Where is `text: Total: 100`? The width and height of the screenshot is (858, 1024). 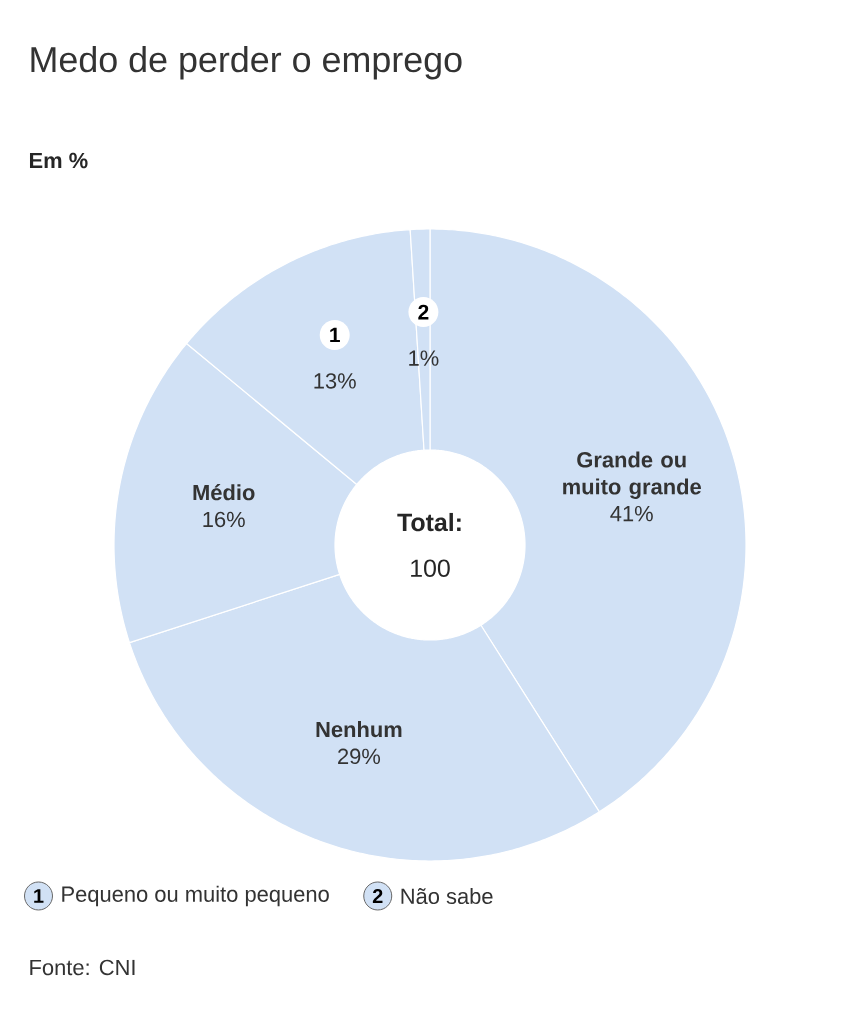 text: Total: 100 is located at coordinates (429, 545).